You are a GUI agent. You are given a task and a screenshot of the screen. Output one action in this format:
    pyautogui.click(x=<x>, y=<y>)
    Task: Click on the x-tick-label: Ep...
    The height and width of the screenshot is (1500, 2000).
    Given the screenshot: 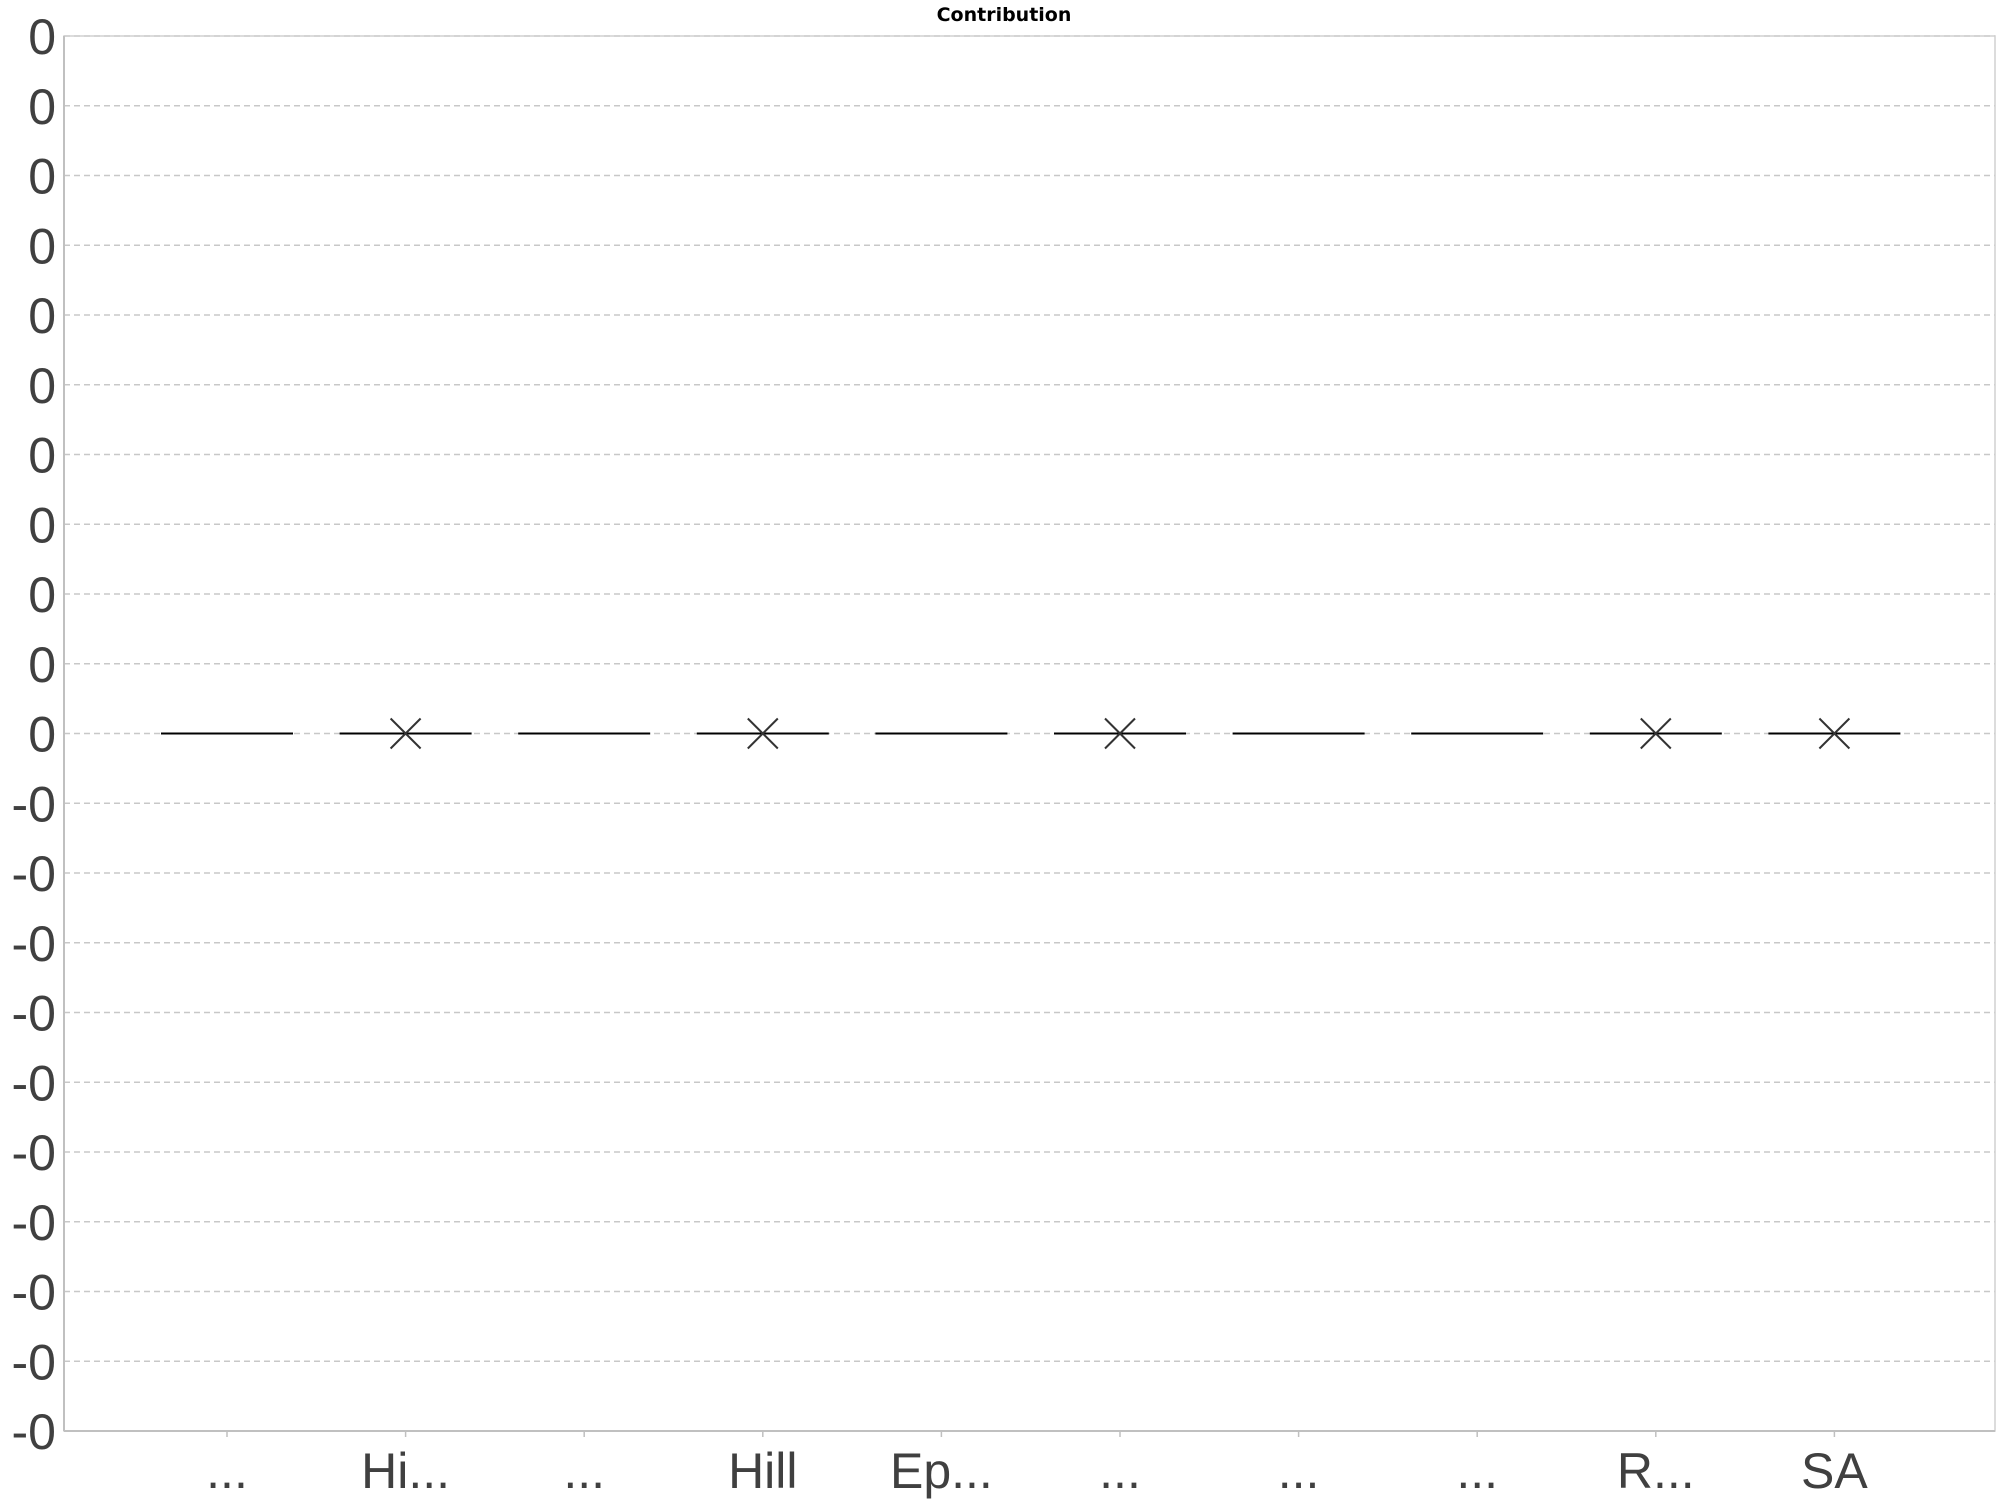 What is the action you would take?
    pyautogui.click(x=941, y=1471)
    